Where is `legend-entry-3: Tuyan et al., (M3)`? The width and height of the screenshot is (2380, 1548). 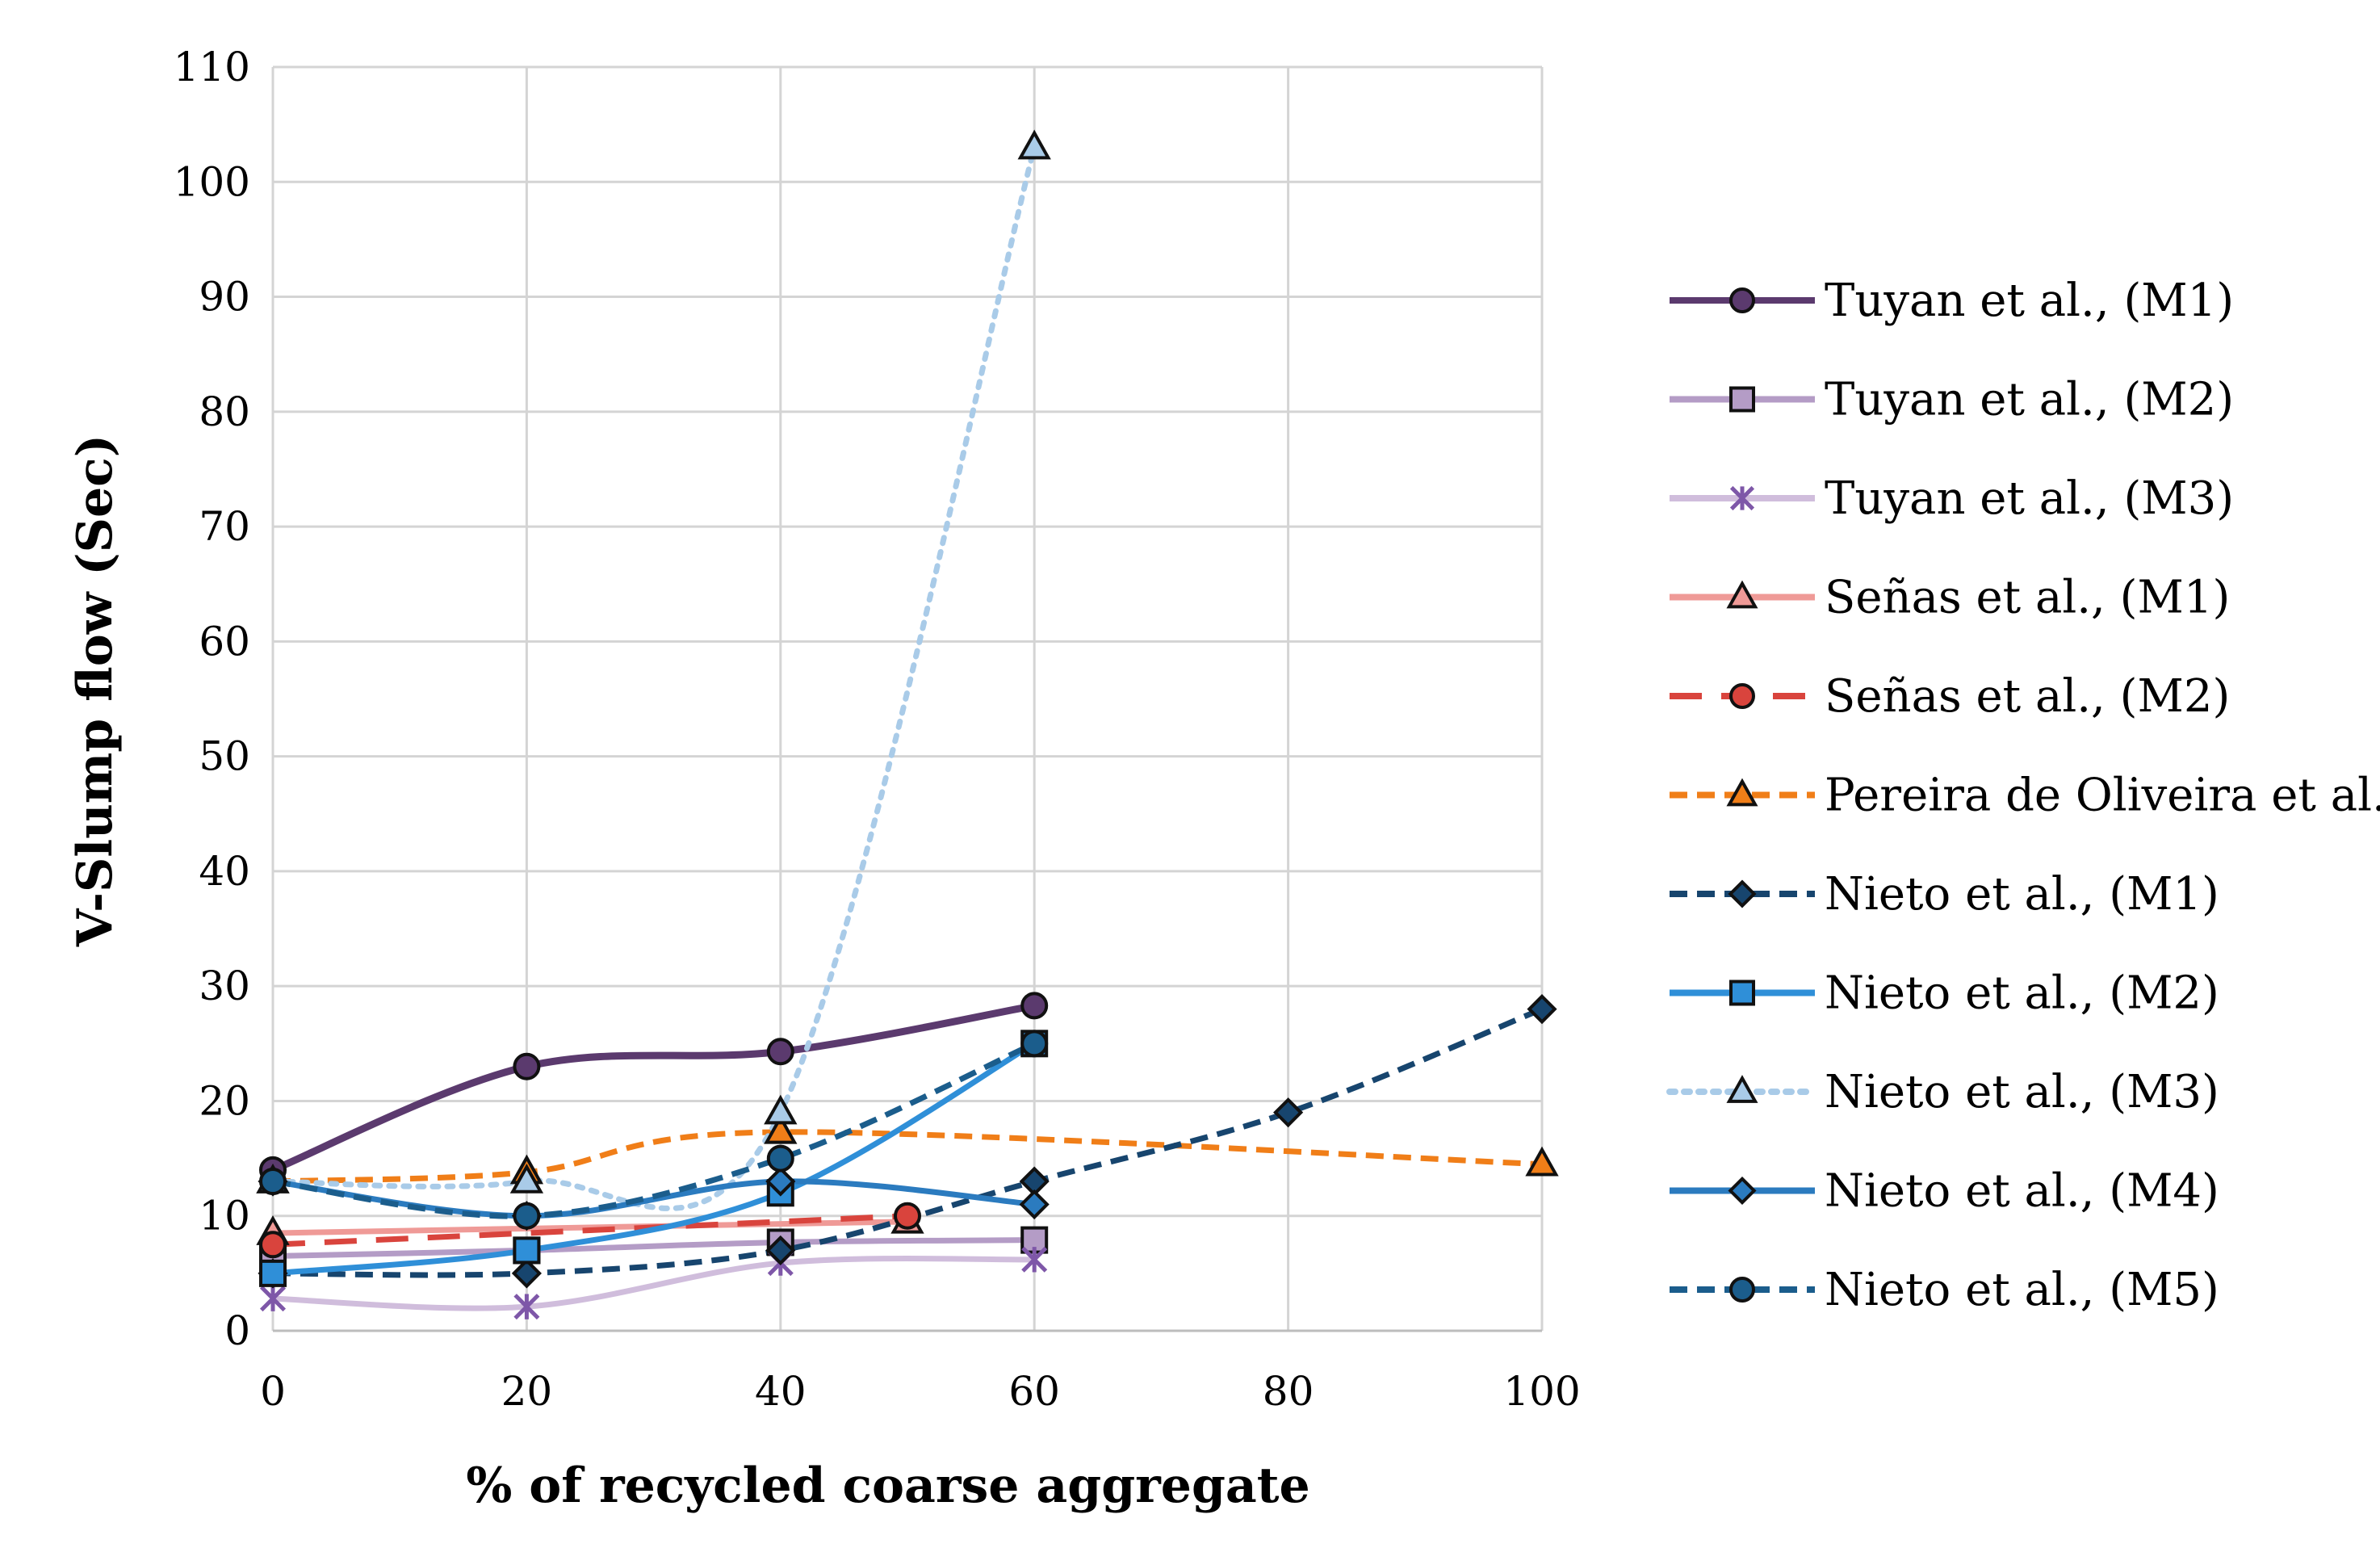 legend-entry-3: Tuyan et al., (M3) is located at coordinates (1952, 498).